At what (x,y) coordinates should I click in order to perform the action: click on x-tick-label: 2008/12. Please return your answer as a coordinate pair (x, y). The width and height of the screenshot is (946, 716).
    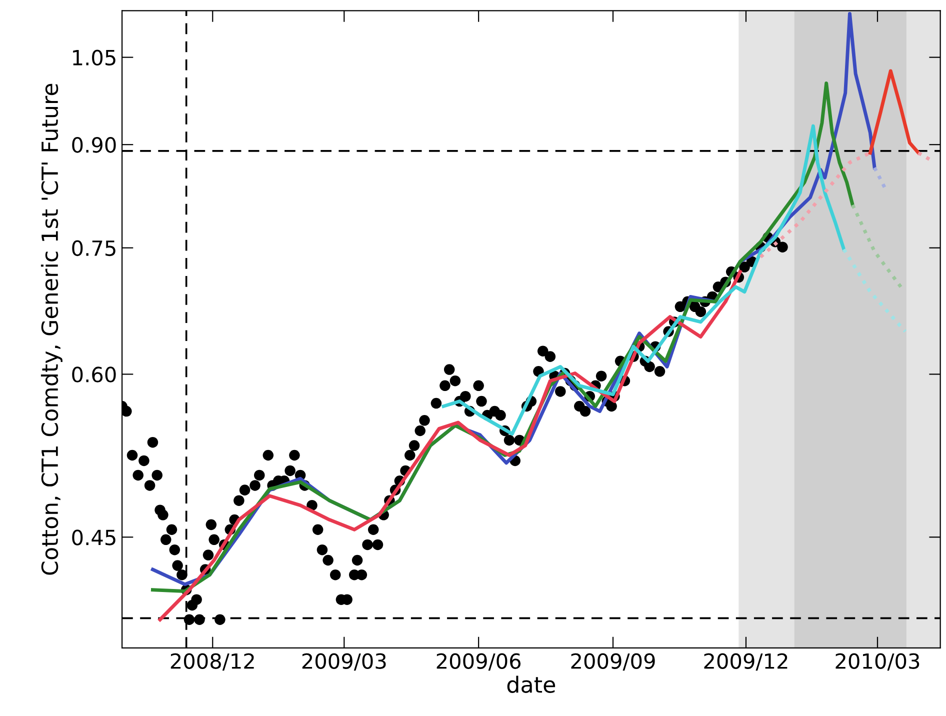
    Looking at the image, I should click on (212, 662).